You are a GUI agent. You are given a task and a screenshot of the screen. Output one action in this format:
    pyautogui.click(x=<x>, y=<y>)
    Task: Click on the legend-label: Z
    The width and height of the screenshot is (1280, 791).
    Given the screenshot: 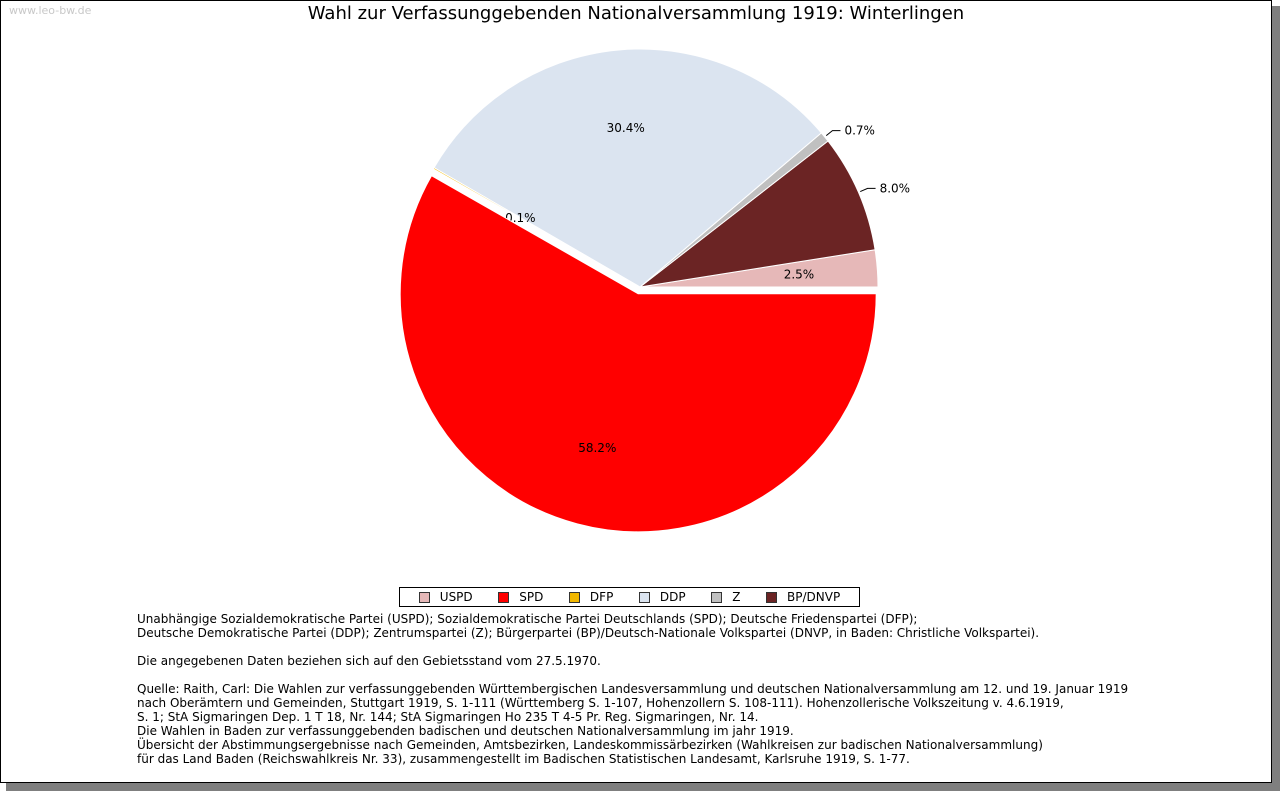 What is the action you would take?
    pyautogui.click(x=736, y=597)
    